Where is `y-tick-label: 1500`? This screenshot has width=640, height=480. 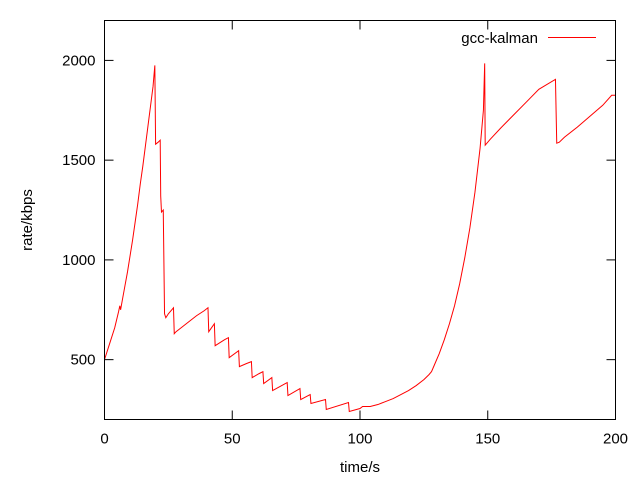
y-tick-label: 1500 is located at coordinates (78, 160).